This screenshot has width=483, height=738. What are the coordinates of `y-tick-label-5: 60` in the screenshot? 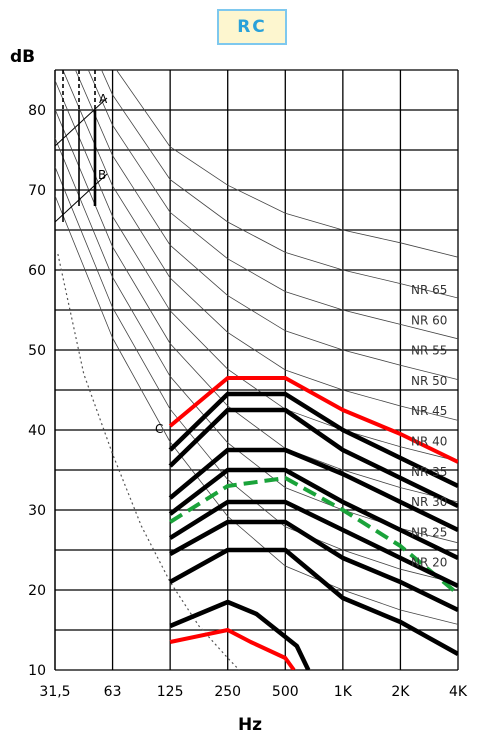 It's located at (37, 271).